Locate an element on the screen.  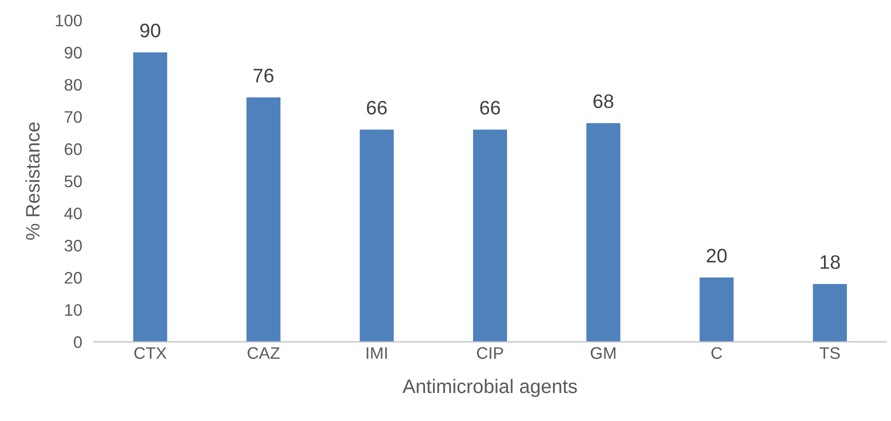
x-tick-label: GM is located at coordinates (603, 353).